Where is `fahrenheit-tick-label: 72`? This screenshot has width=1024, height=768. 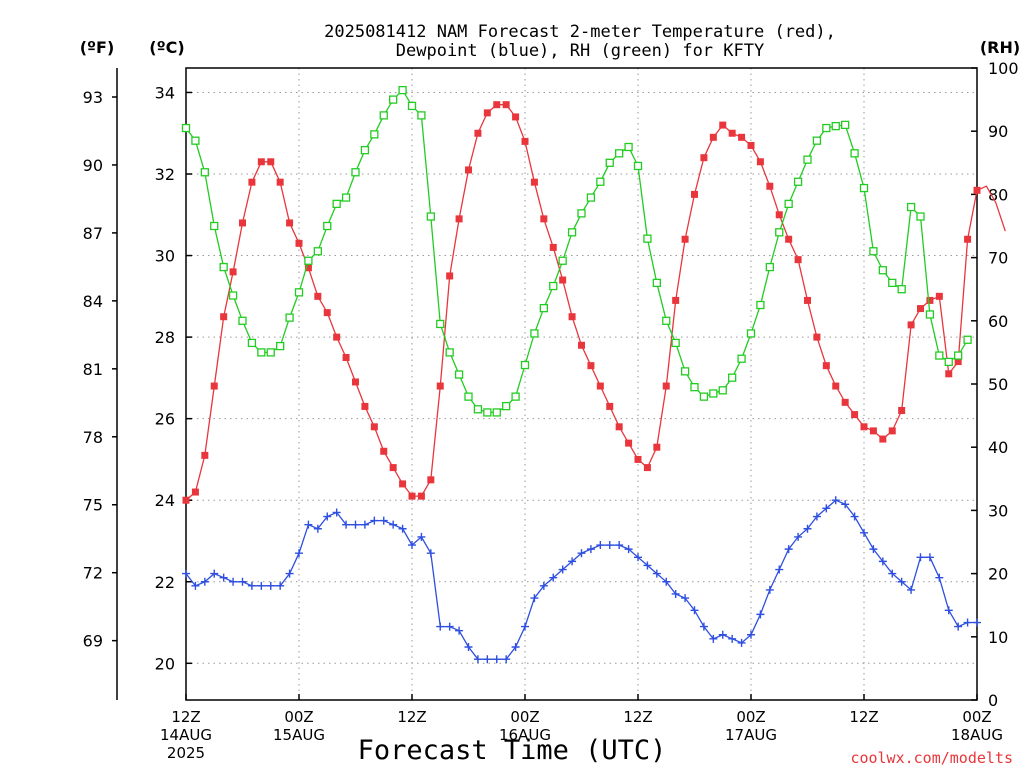 fahrenheit-tick-label: 72 is located at coordinates (93, 573).